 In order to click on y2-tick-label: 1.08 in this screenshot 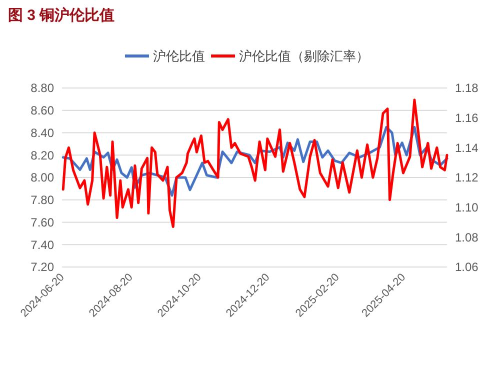, I will do `click(467, 237)`.